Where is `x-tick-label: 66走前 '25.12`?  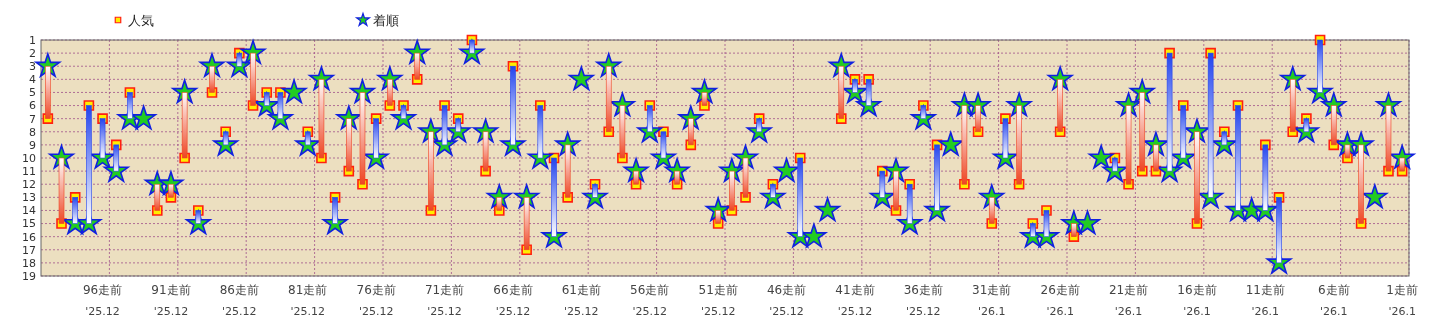
x-tick-label: 66走前 '25.12 is located at coordinates (513, 300).